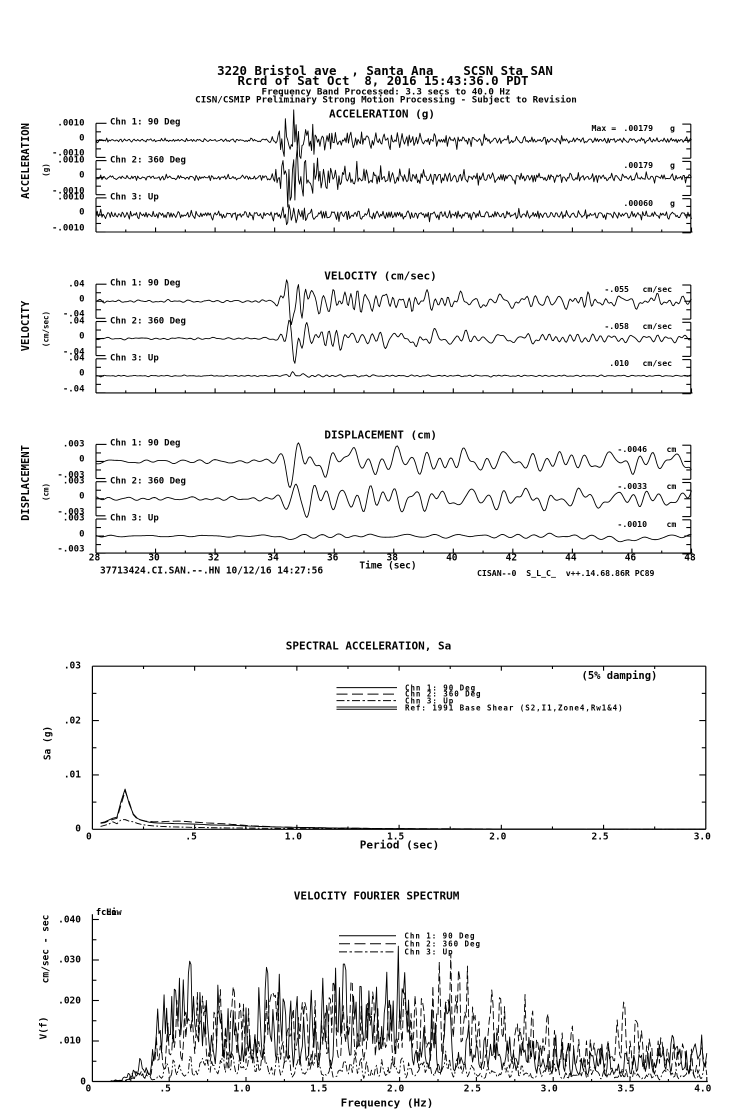 The width and height of the screenshot is (739, 1115). Describe the element at coordinates (73, 352) in the screenshot. I see `velocity-ch2-ytick-min: -.04` at that location.